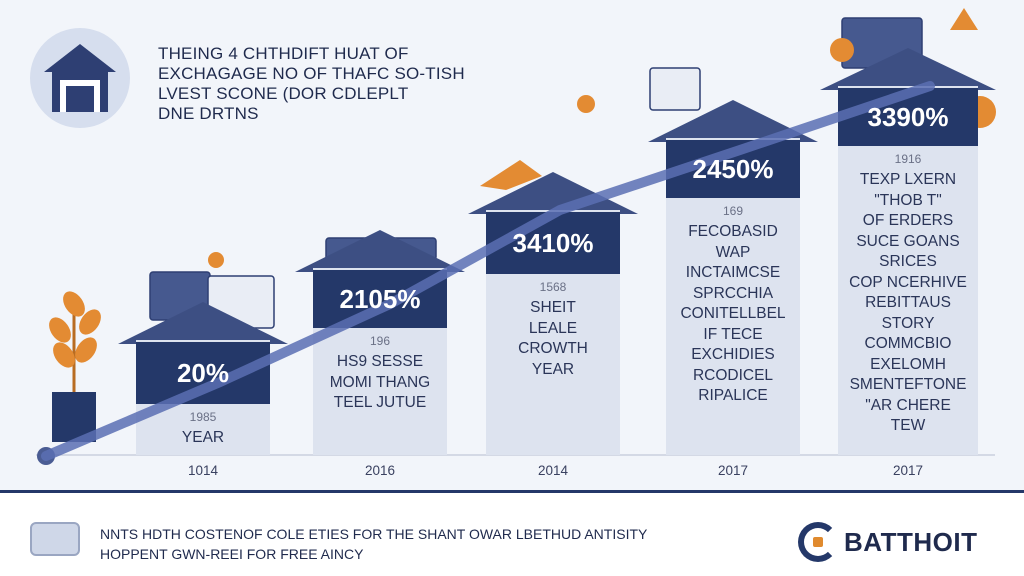 This screenshot has width=1024, height=576. I want to click on brand-logo-icon, so click(818, 542).